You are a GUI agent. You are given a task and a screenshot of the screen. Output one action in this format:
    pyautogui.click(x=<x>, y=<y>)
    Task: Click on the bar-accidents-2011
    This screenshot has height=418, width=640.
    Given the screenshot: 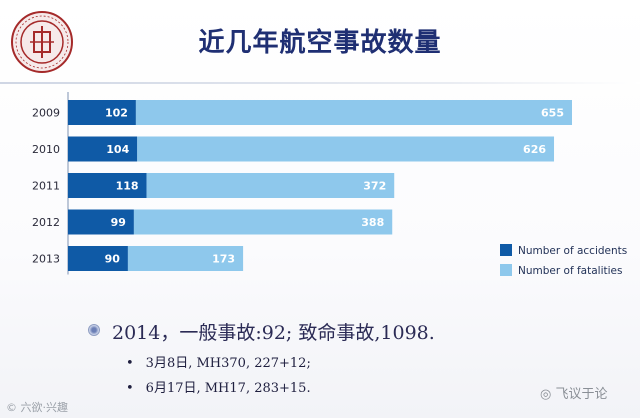 What is the action you would take?
    pyautogui.click(x=107, y=185)
    